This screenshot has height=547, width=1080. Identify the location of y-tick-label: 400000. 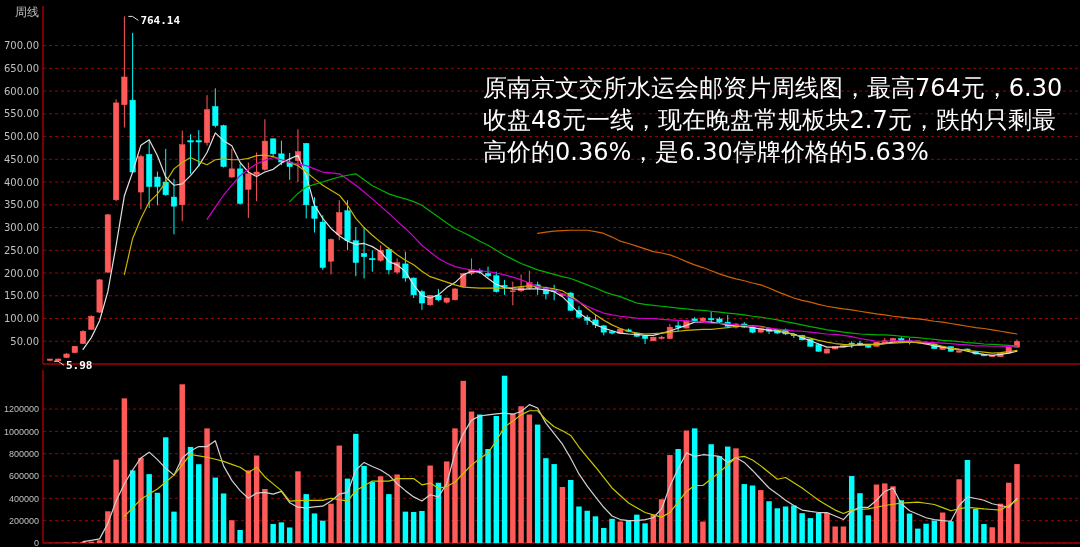
(23, 498).